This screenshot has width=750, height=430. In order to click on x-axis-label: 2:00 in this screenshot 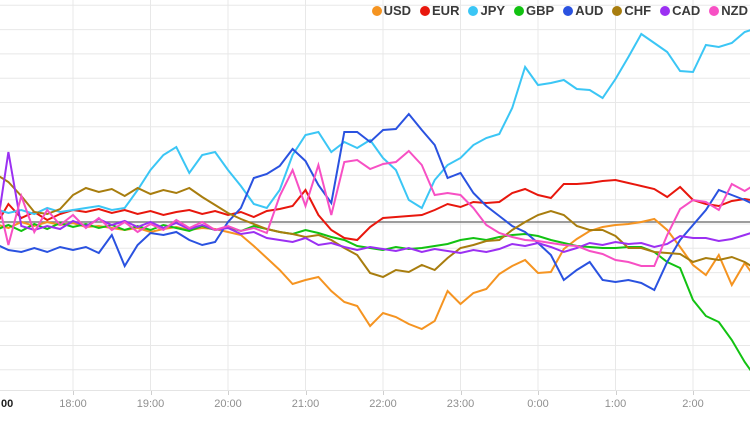, I will do `click(693, 404)`.